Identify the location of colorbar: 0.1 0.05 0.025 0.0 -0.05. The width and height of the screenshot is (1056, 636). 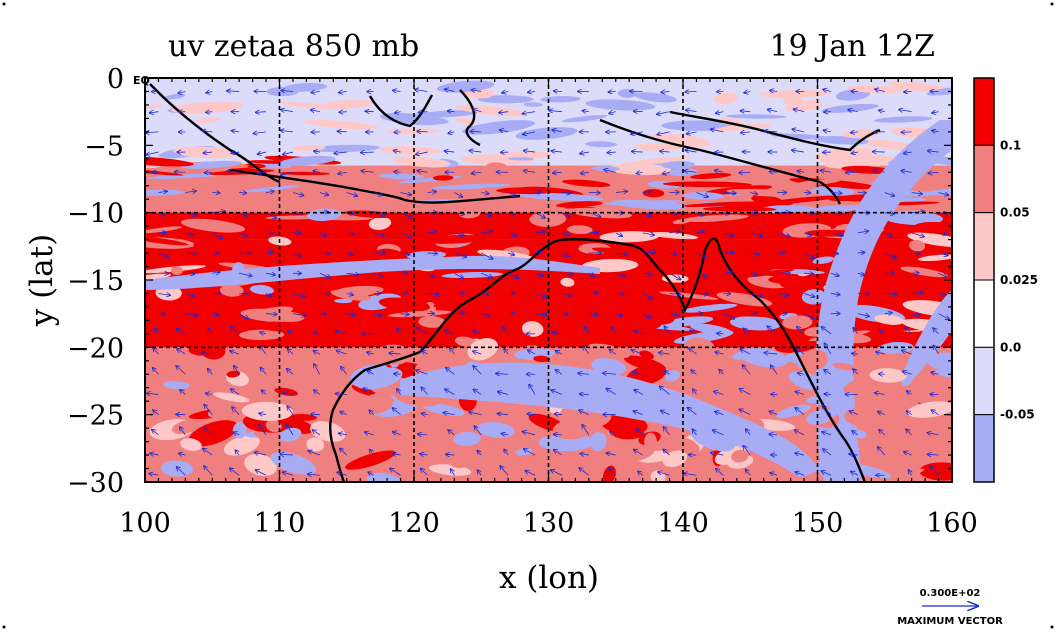
(1006, 280).